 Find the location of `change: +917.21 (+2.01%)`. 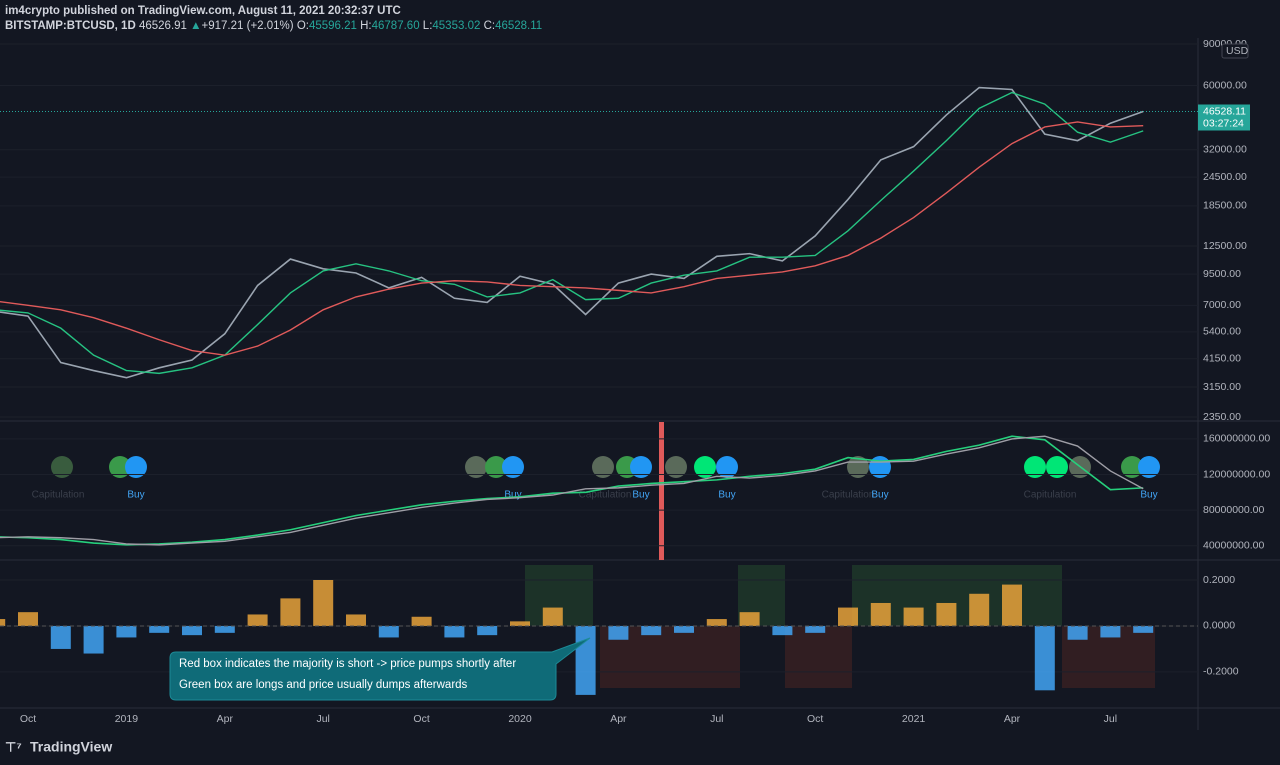

change: +917.21 (+2.01%) is located at coordinates (248, 26).